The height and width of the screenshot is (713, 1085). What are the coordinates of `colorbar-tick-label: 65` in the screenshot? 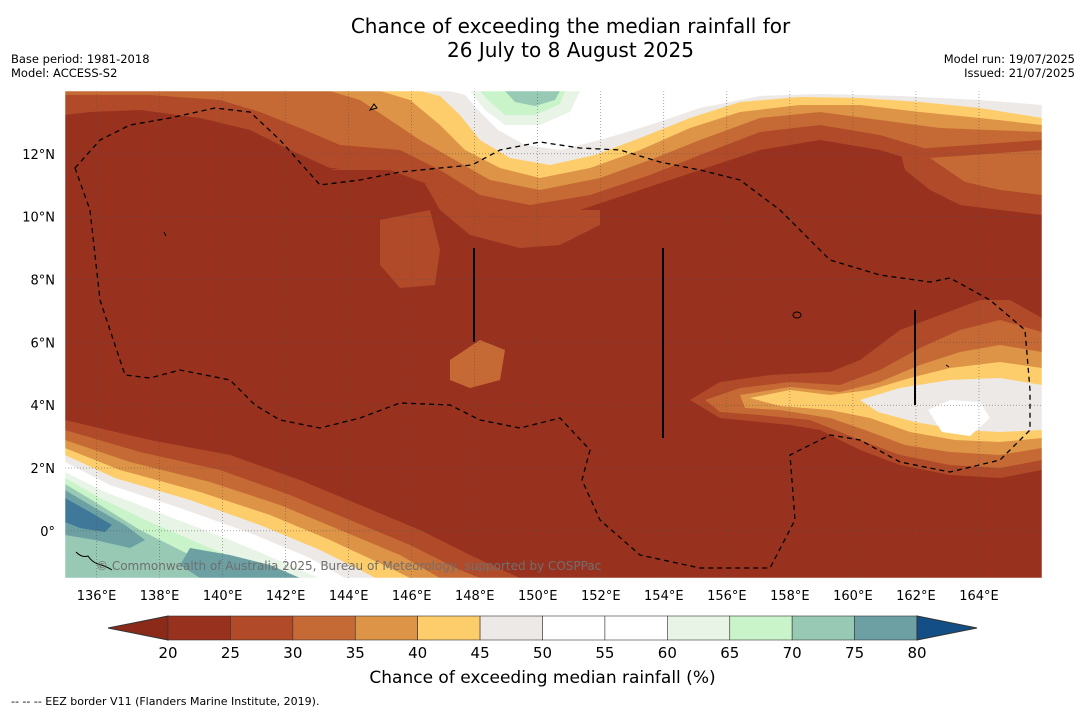 It's located at (729, 653).